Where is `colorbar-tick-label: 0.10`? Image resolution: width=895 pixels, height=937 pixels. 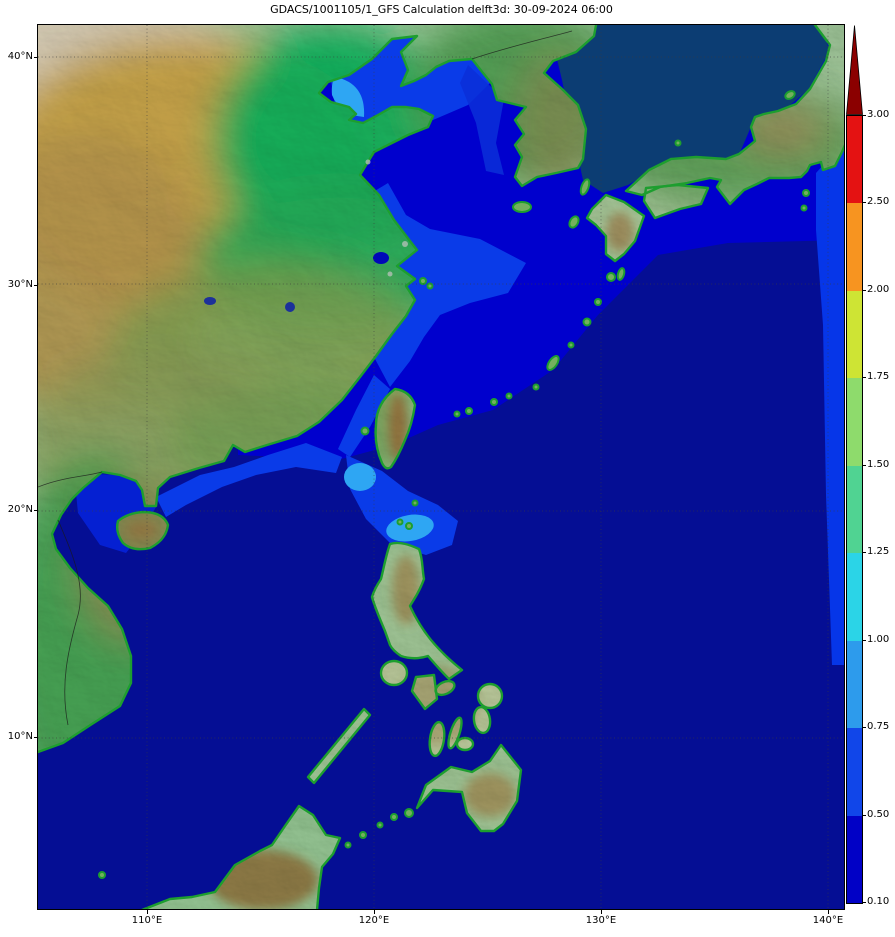
colorbar-tick-label: 0.10 is located at coordinates (878, 901).